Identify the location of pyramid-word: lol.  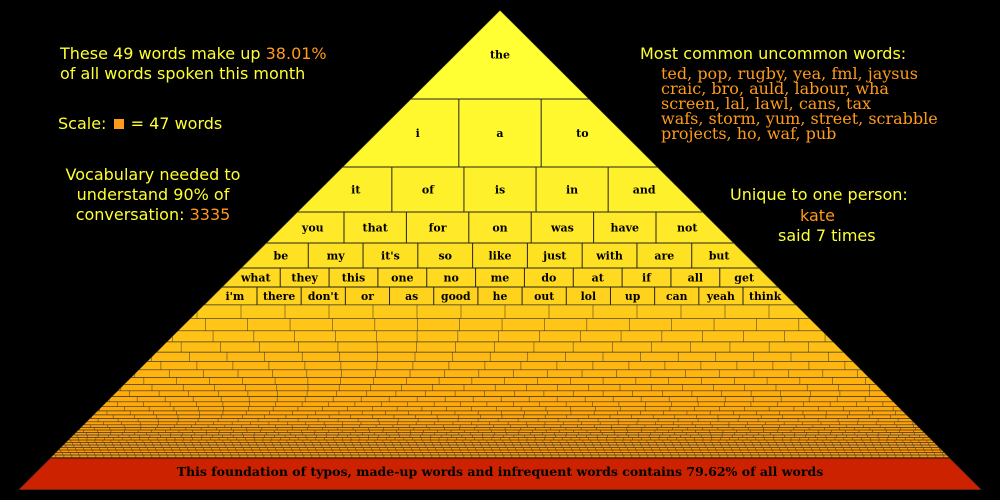
(588, 296).